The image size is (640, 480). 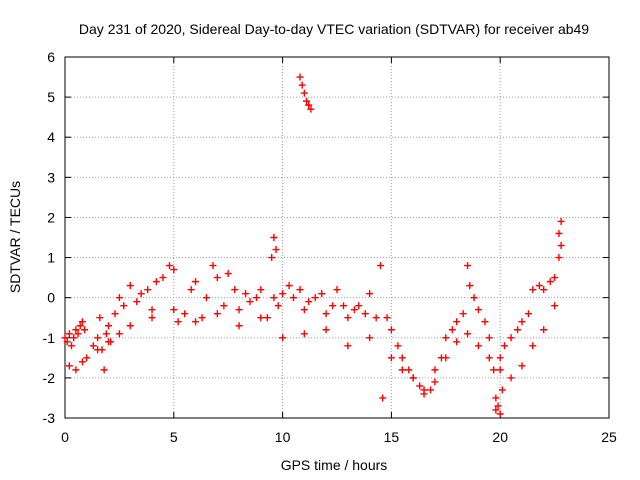 What do you see at coordinates (15, 237) in the screenshot?
I see `y-axis-label: SDTVAR / TECUs` at bounding box center [15, 237].